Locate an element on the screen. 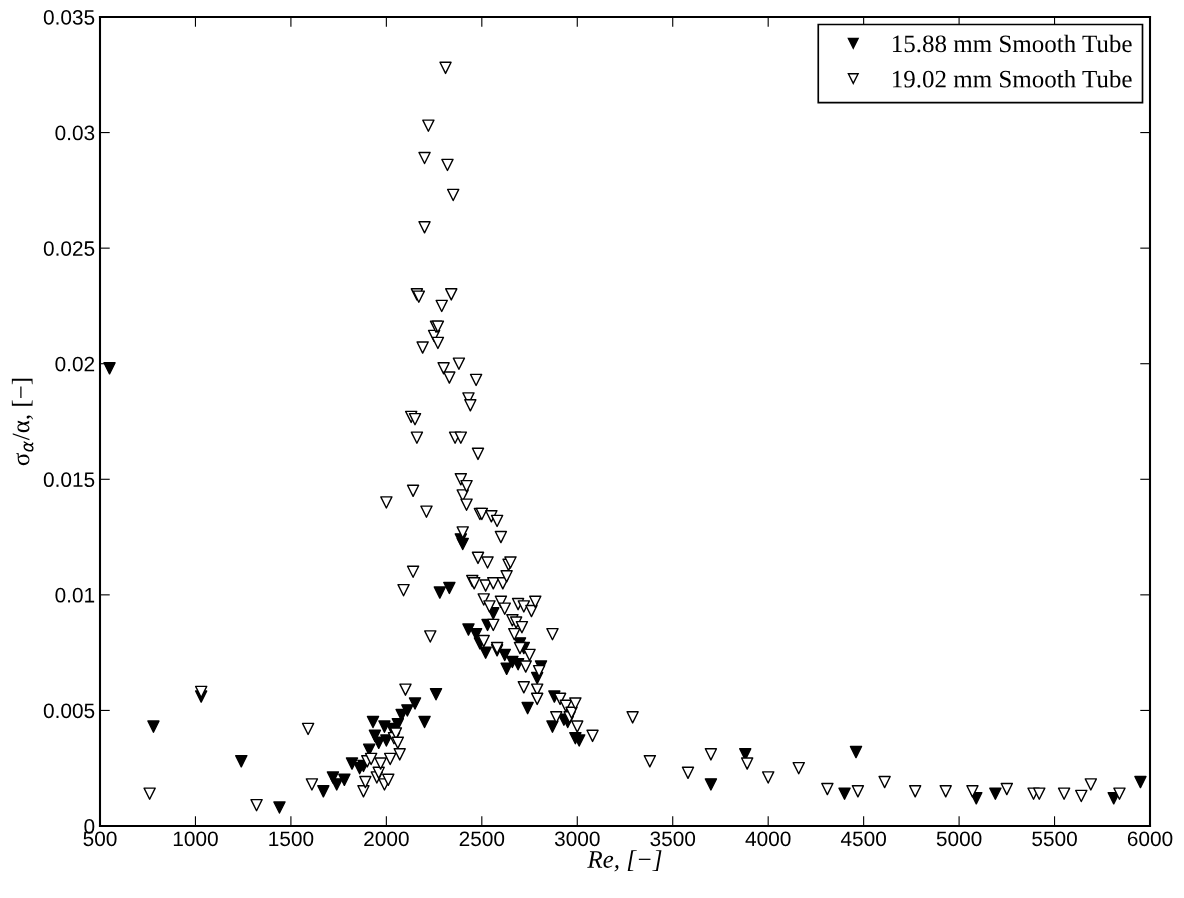 This screenshot has height=898, width=1184. x-tick-label: 5500 is located at coordinates (1054, 839).